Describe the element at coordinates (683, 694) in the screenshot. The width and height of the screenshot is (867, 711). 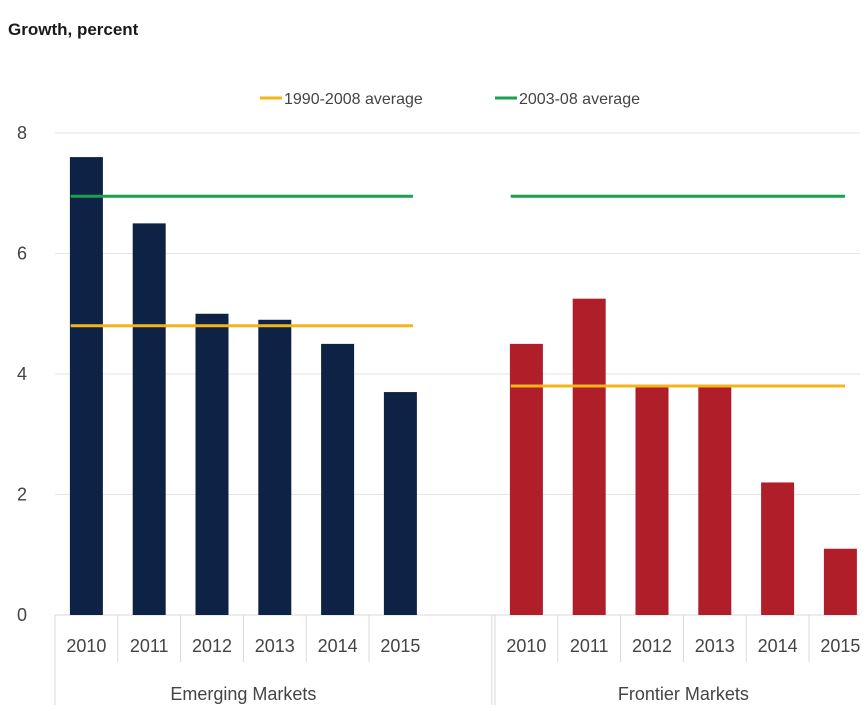
I see `group-label: Frontier Markets` at that location.